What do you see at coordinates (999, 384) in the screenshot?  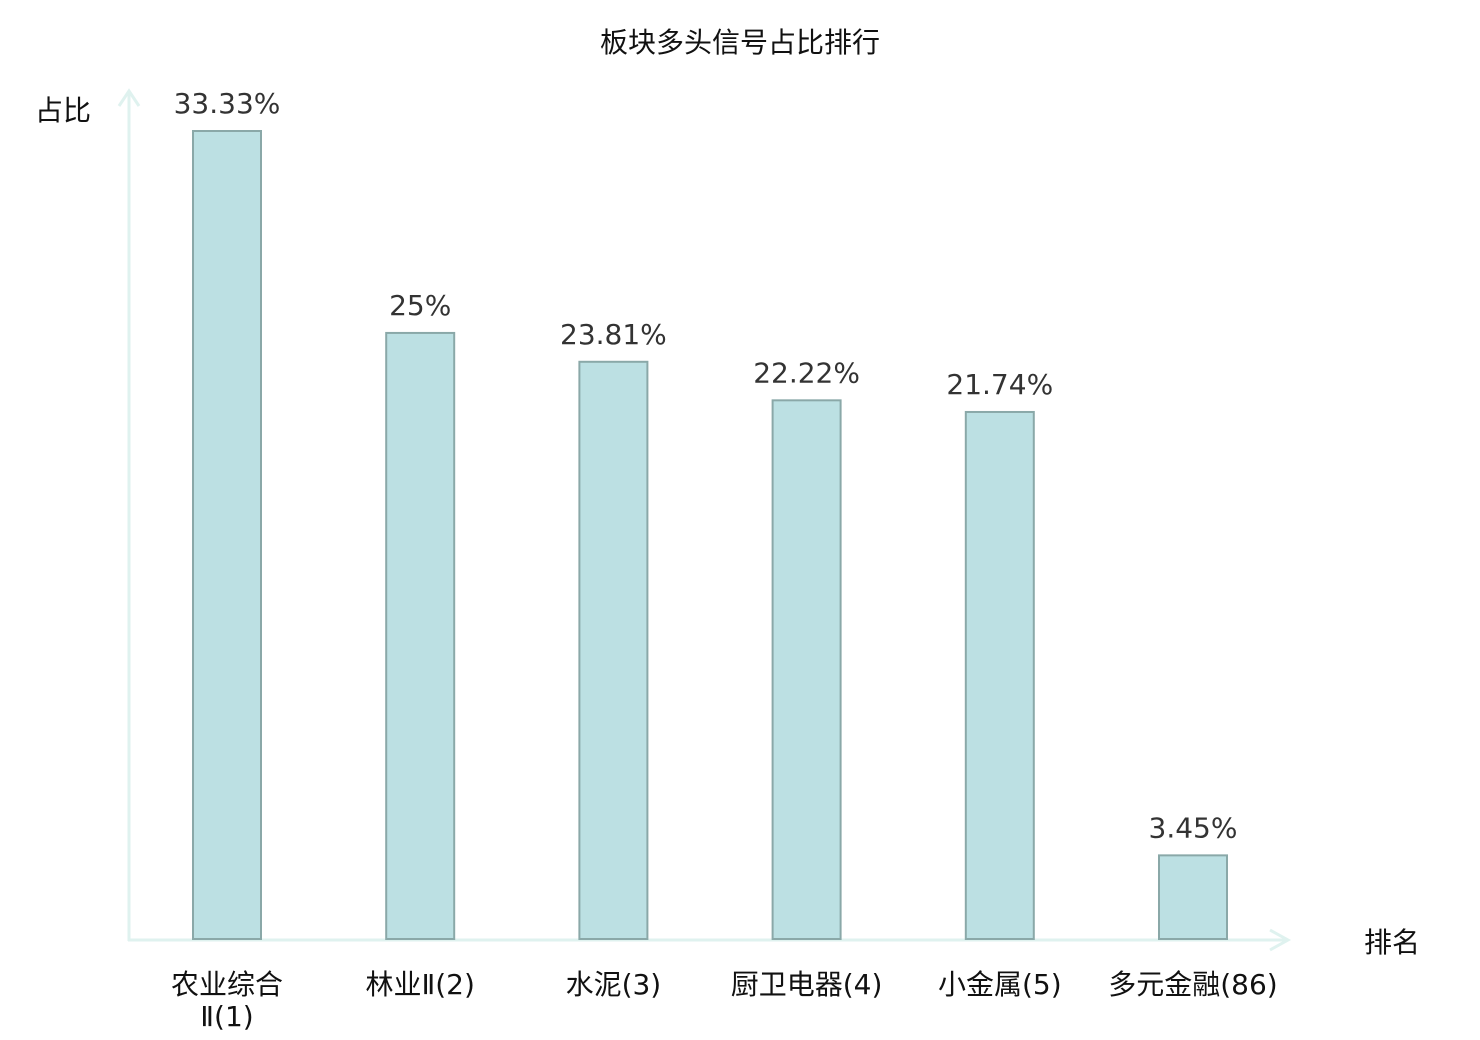 I see `data-label: 21.74%` at bounding box center [999, 384].